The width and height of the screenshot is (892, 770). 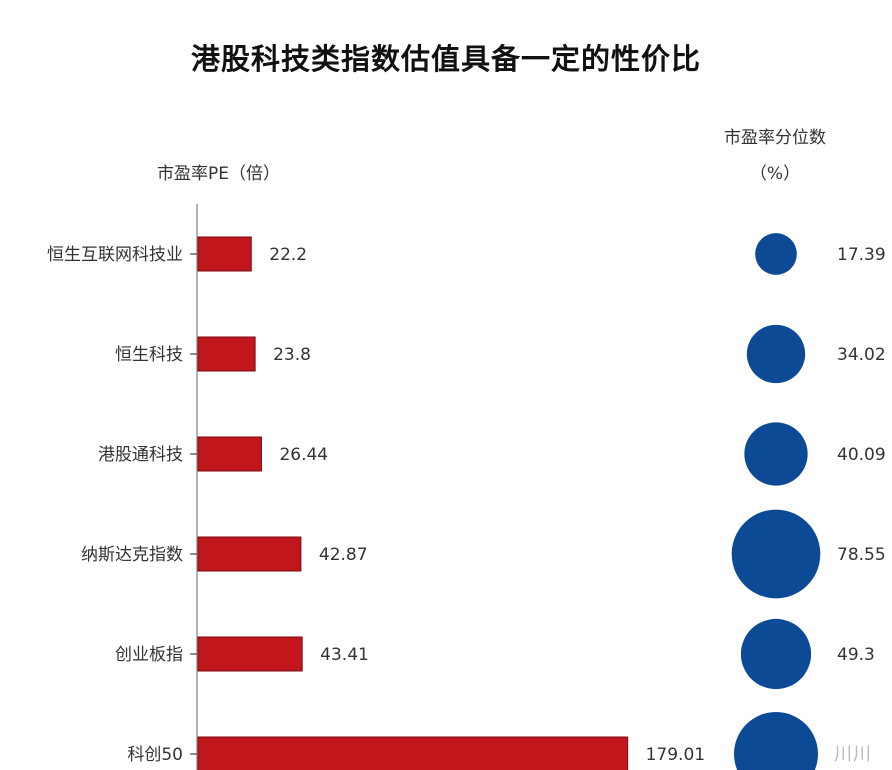 What do you see at coordinates (303, 455) in the screenshot?
I see `pe-value-label-2: 26.44` at bounding box center [303, 455].